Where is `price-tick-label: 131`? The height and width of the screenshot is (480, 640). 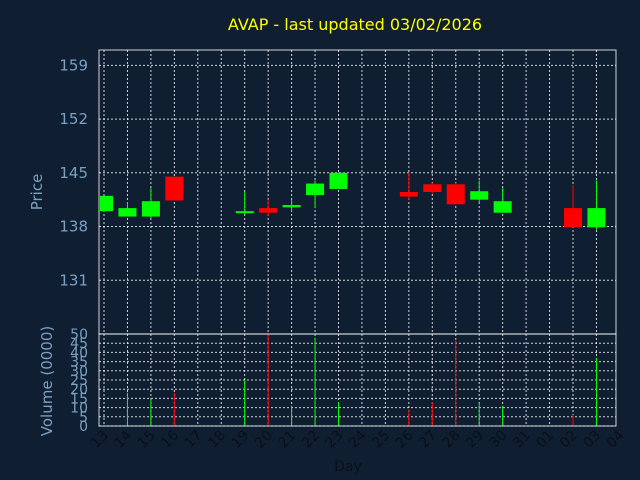
price-tick-label: 131 is located at coordinates (73, 280).